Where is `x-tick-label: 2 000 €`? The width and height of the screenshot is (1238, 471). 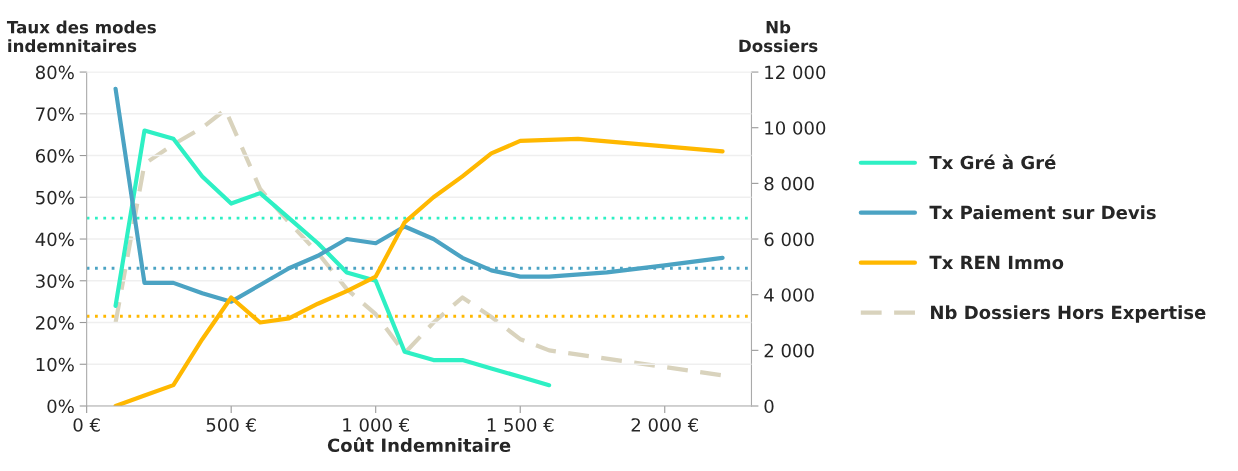 x-tick-label: 2 000 € is located at coordinates (665, 425).